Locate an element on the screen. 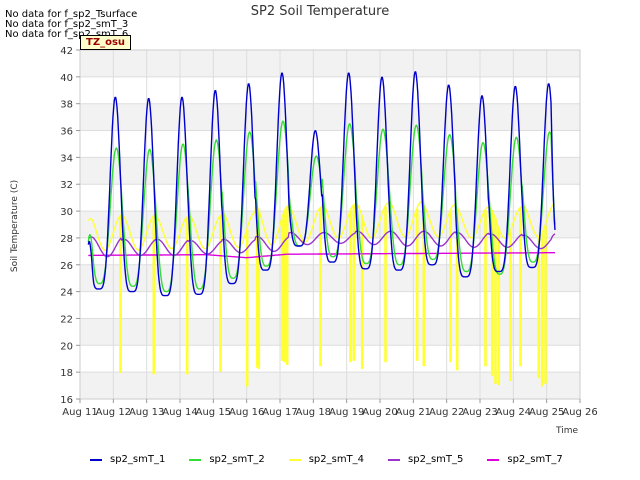 The width and height of the screenshot is (640, 480). chart-title: SP2 Soil Temperature is located at coordinates (320, 11).